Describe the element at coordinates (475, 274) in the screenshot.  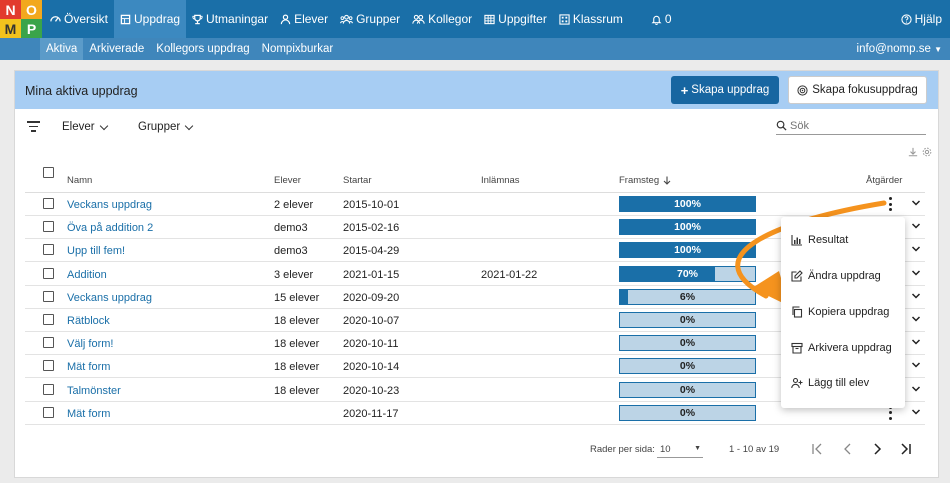
I see `table-row: Addition 3 elever 2021-01-15 2021-01-22 70%` at that location.